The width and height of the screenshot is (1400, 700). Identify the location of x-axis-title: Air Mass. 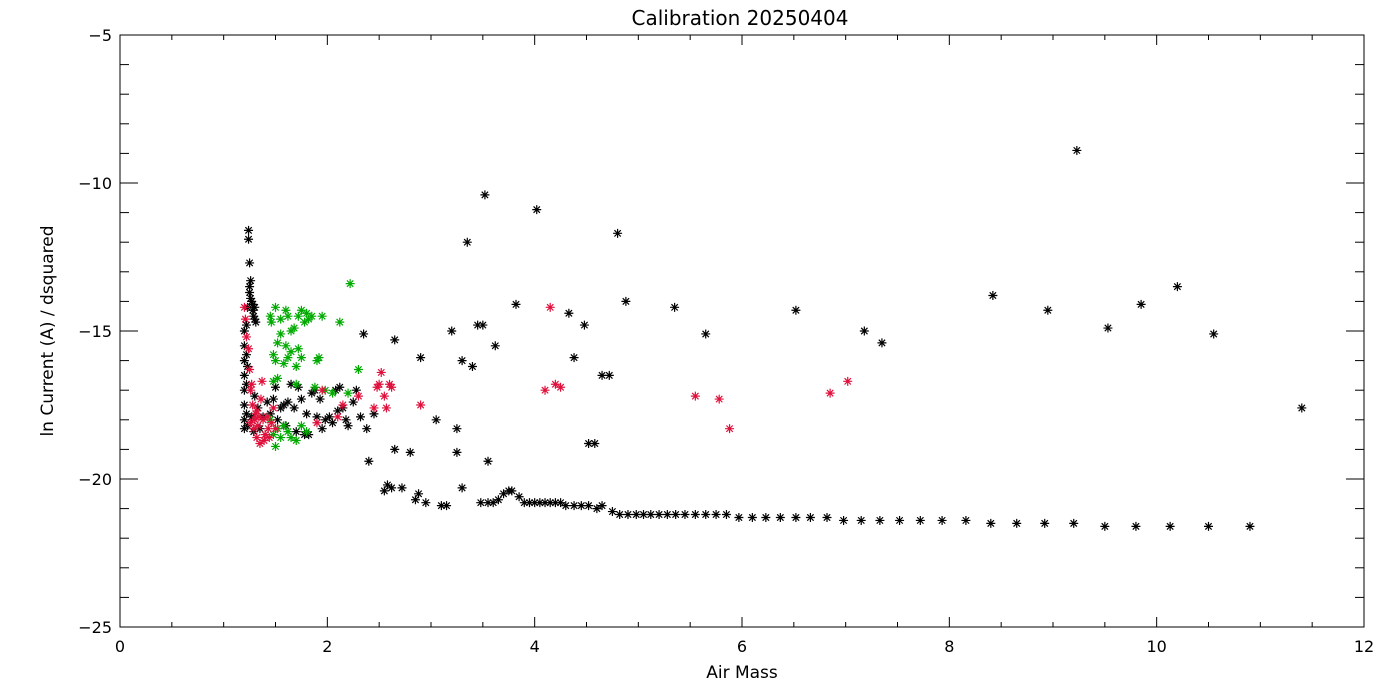
(742, 673).